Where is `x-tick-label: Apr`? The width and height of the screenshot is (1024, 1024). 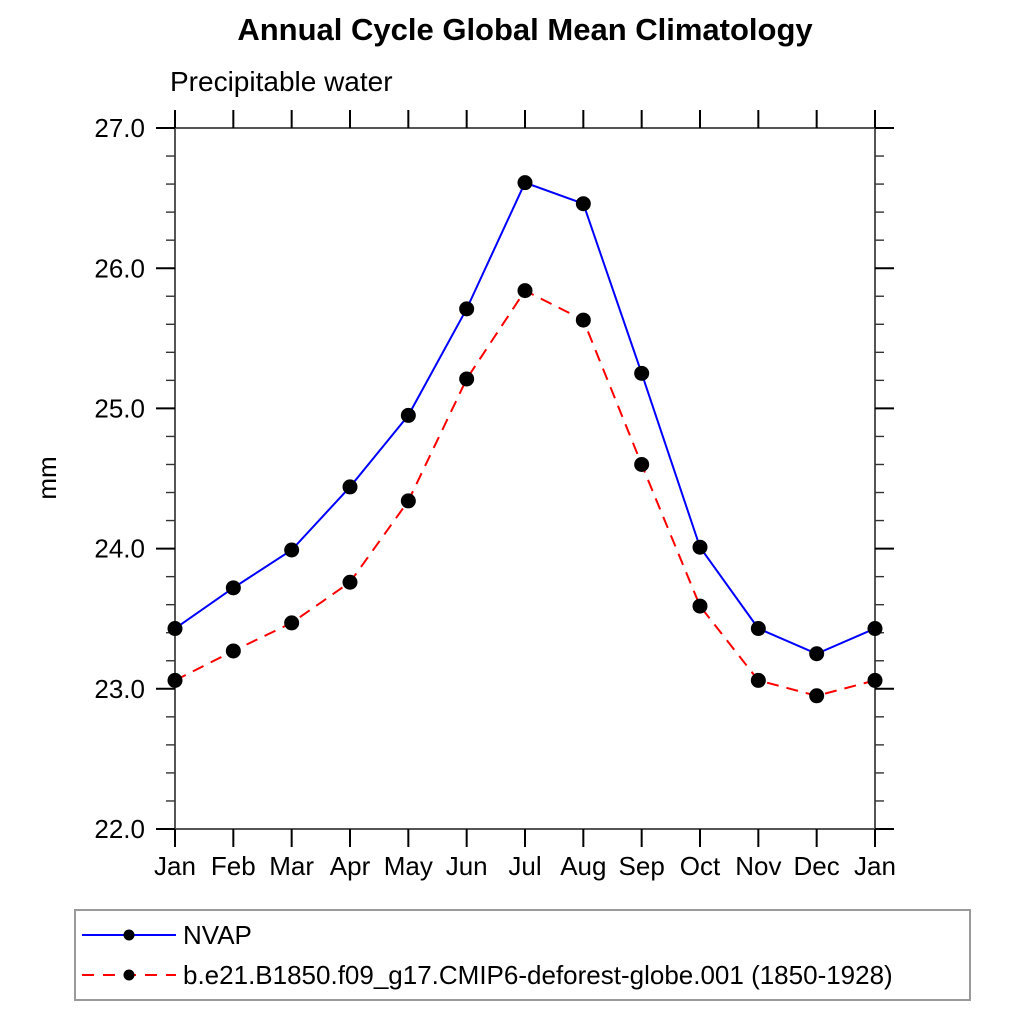
x-tick-label: Apr is located at coordinates (350, 866).